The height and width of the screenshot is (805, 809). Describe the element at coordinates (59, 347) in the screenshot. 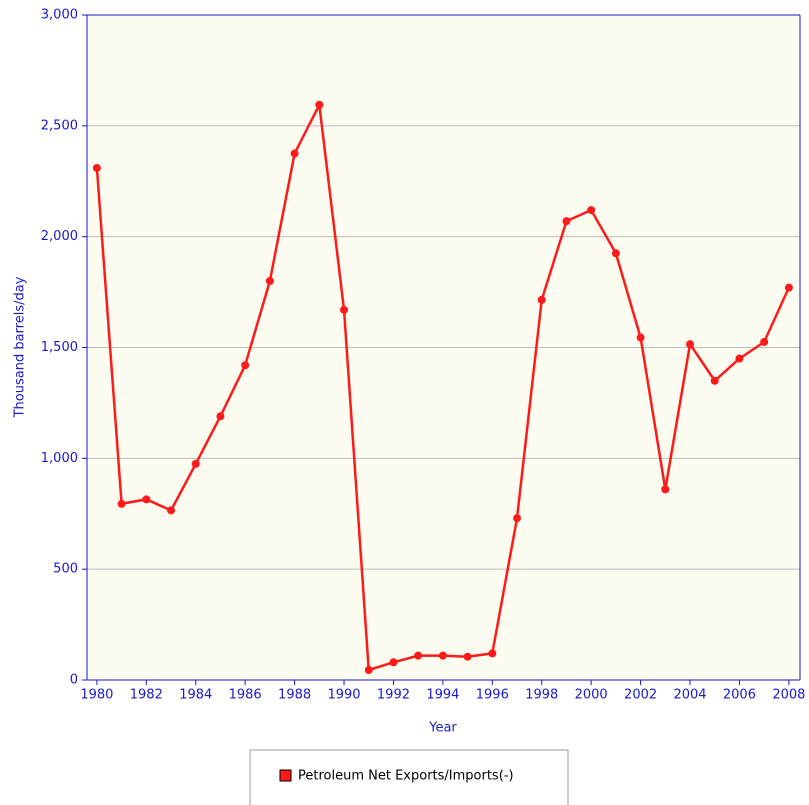

I see `y-tick-label: 1,500` at that location.